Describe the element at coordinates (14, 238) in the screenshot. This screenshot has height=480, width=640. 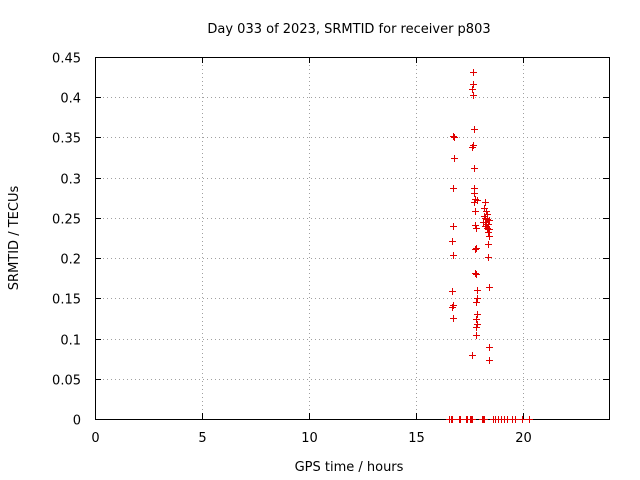
I see `y-axis-label: SRMTID / TECUs` at that location.